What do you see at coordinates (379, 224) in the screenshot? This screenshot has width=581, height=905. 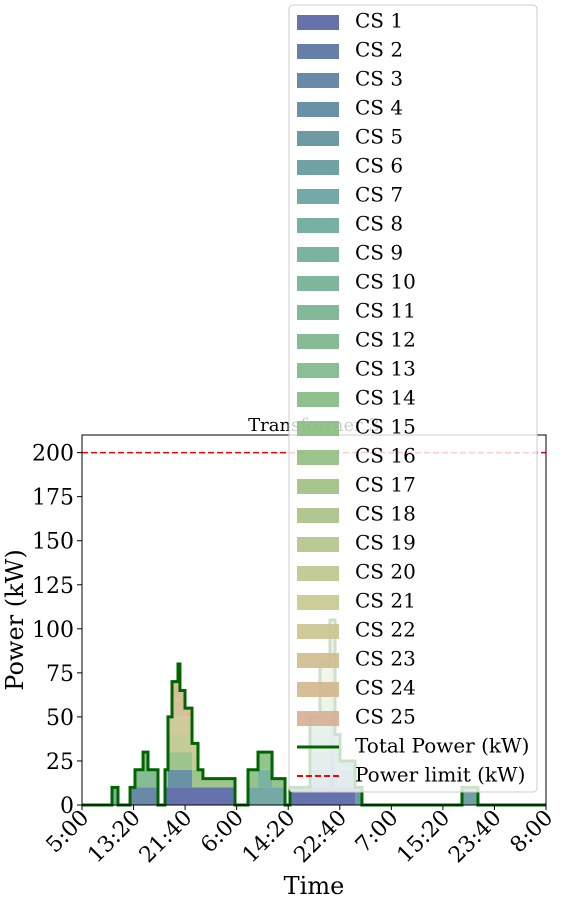 I see `legend-label: CS 8` at bounding box center [379, 224].